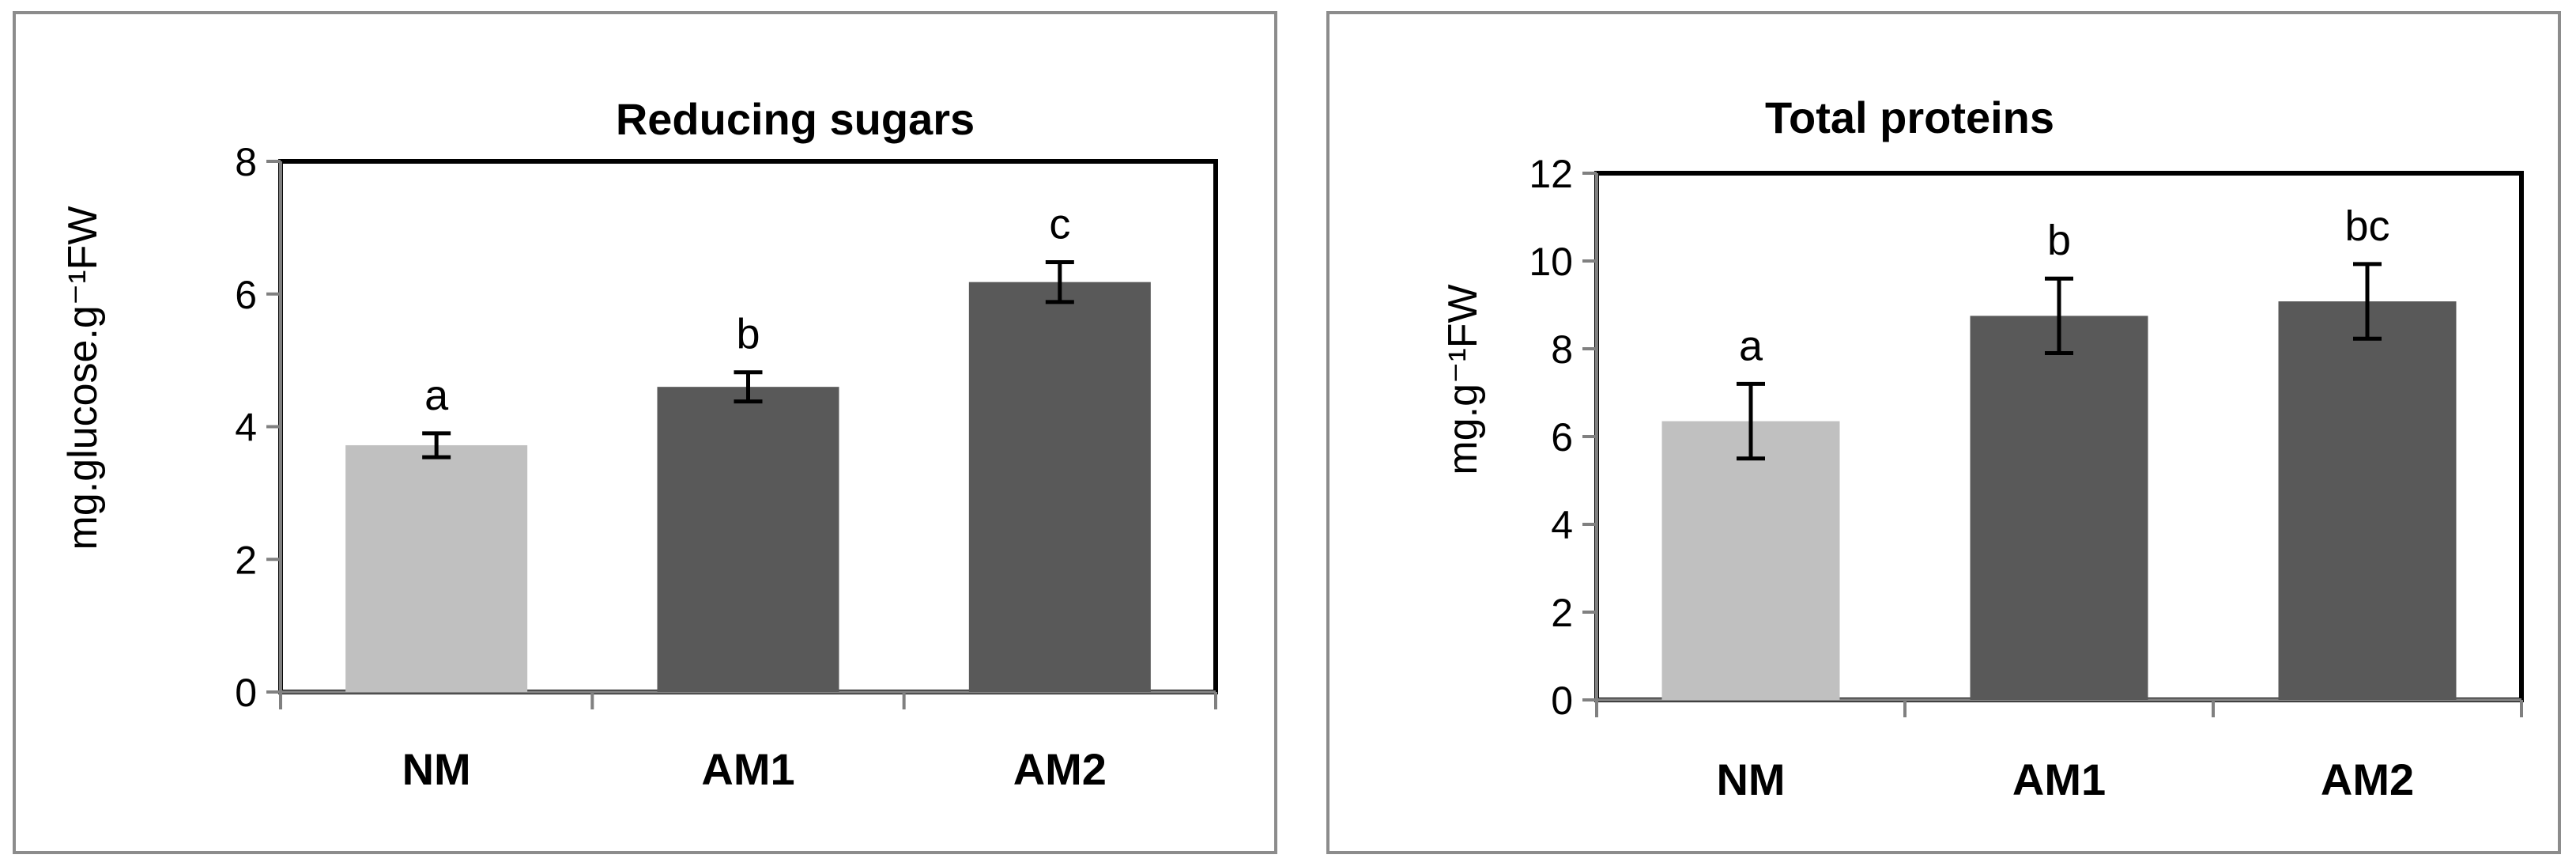 The width and height of the screenshot is (2576, 866). I want to click on y-axis-label: mg.g⁻¹FW, so click(1463, 380).